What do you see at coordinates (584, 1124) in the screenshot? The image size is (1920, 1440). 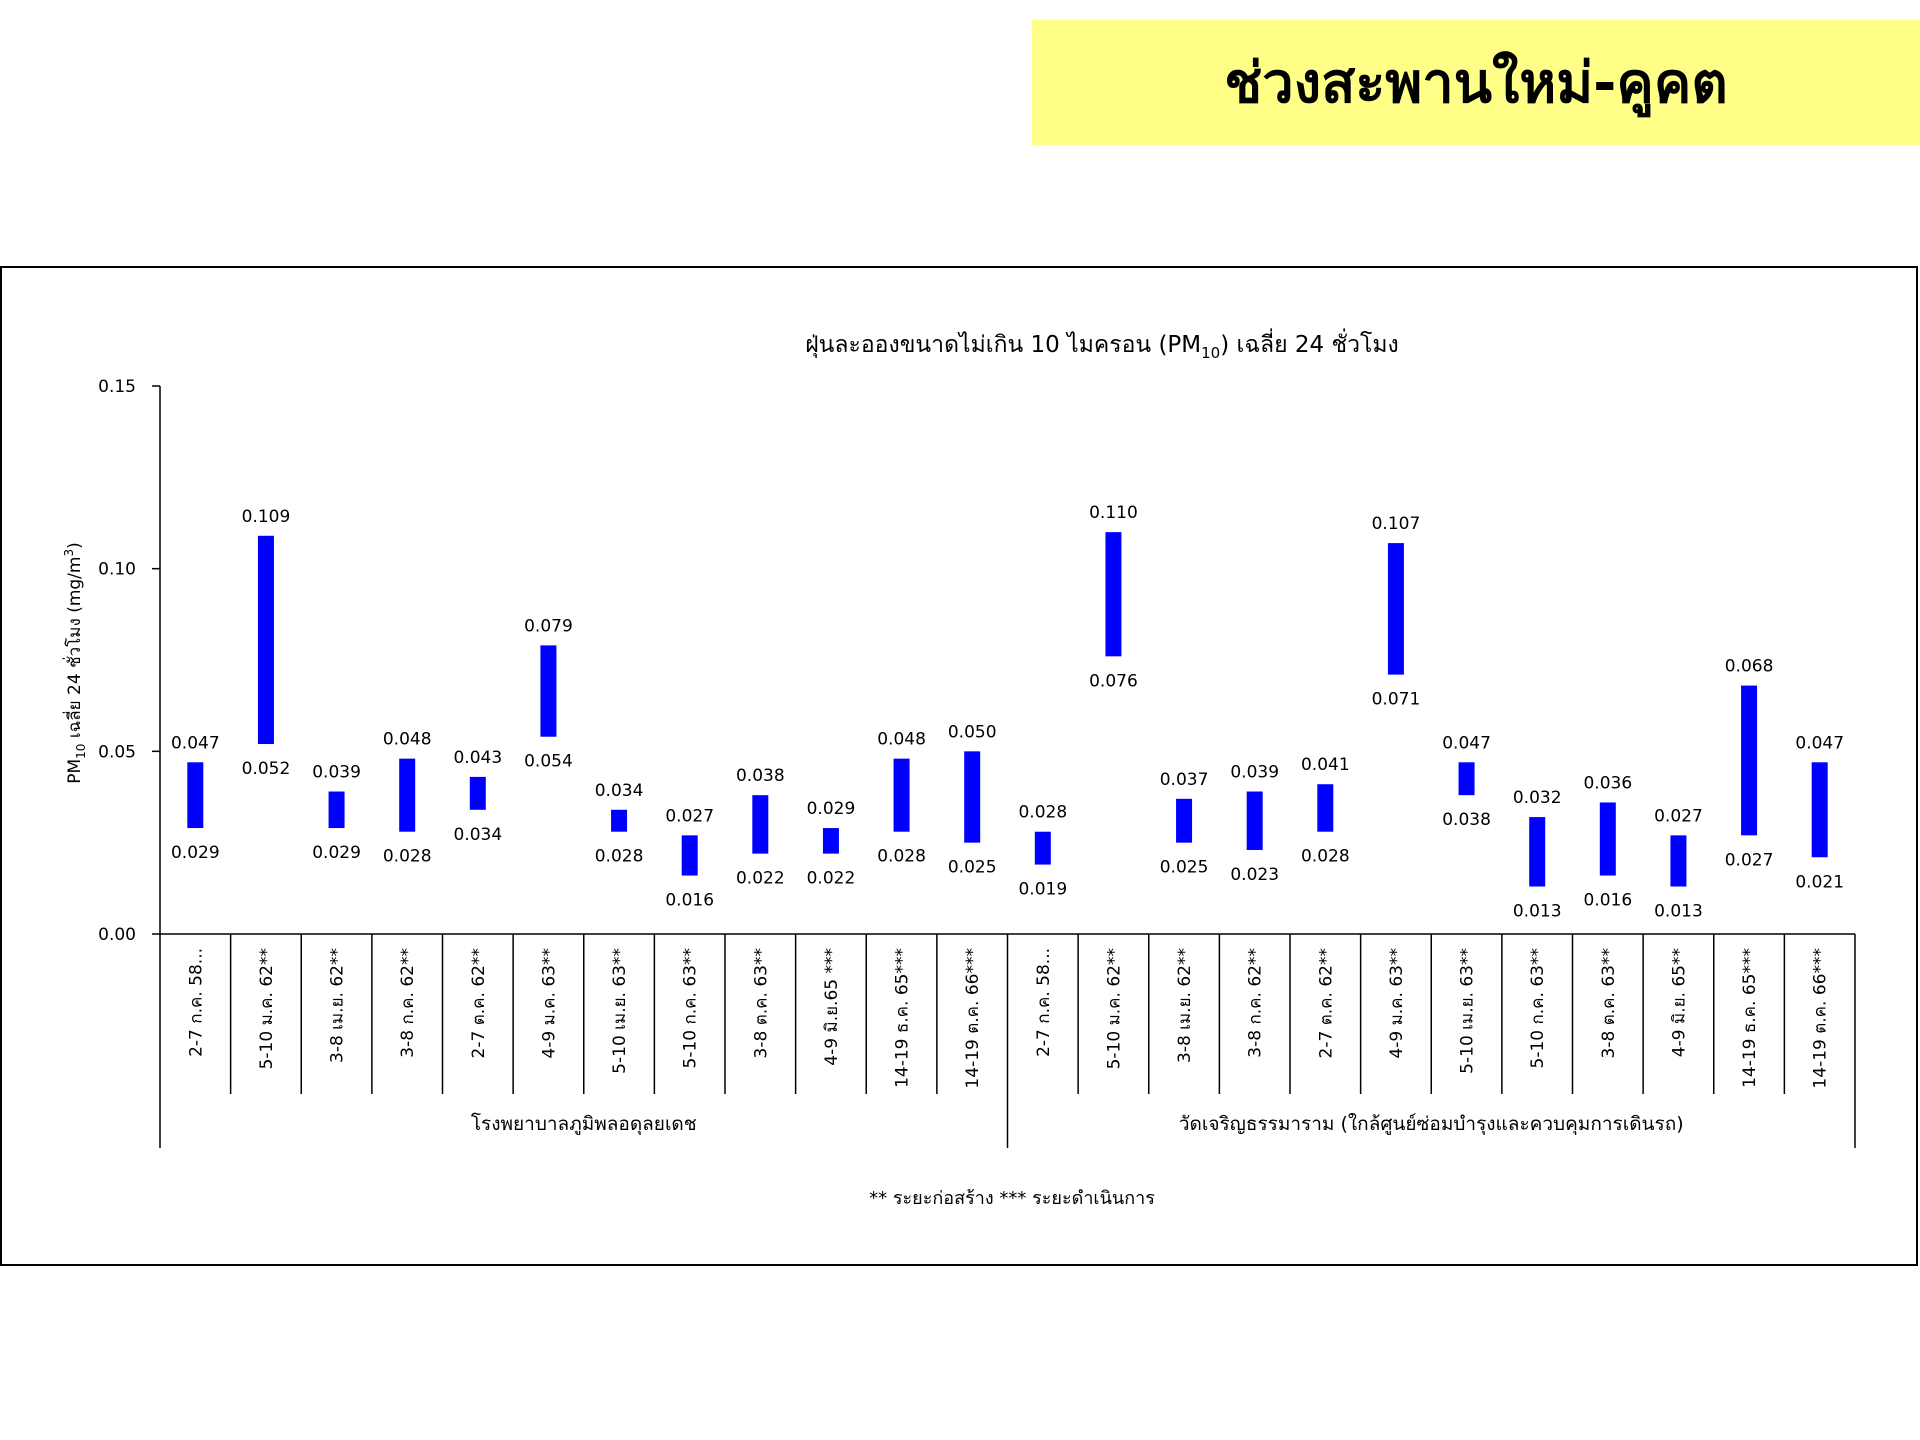 I see `group-label: โรงพยาบาลภูมิพลอดุลยเดช` at bounding box center [584, 1124].